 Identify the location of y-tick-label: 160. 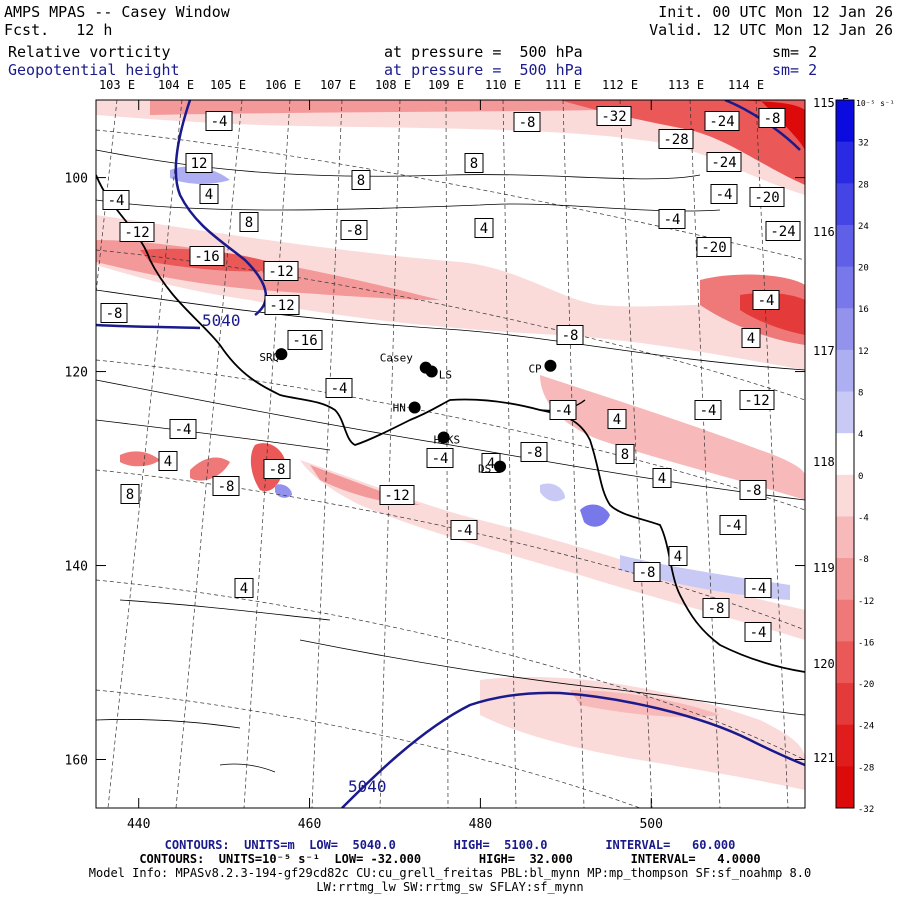
(76, 761).